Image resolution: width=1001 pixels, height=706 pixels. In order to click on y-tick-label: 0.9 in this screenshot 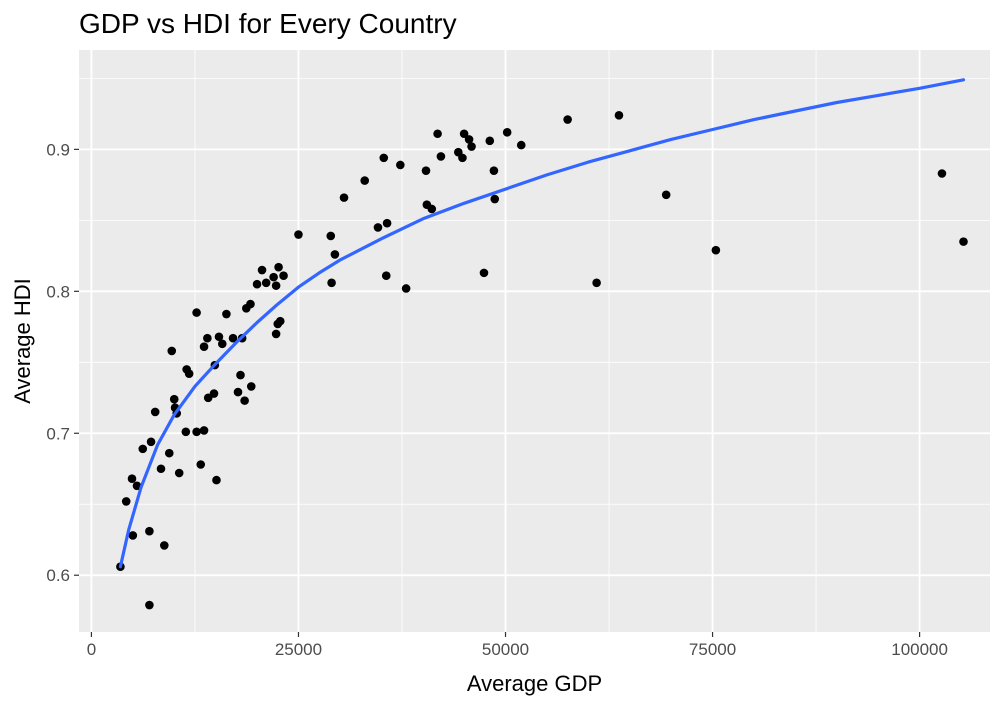, I will do `click(58, 149)`.